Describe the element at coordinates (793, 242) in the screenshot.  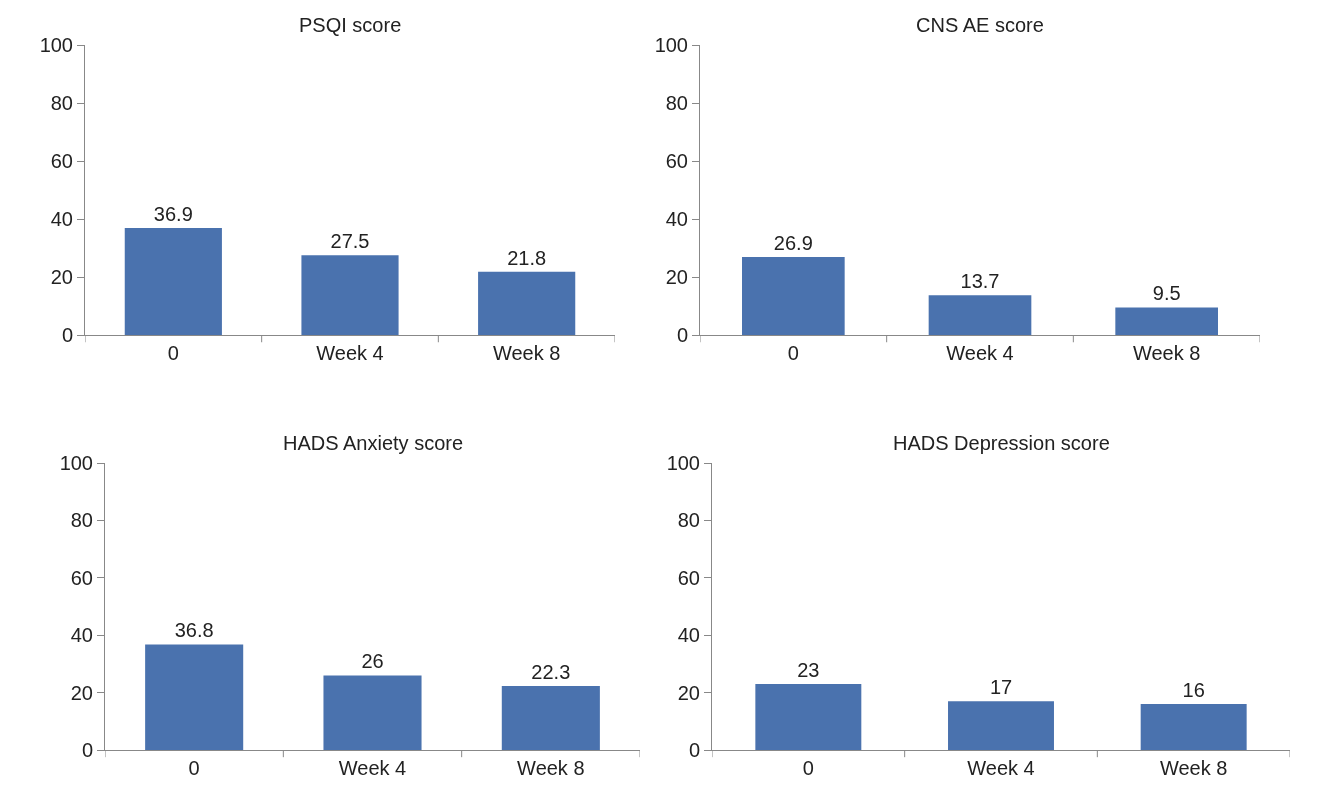
I see `data-label: 26.9` at that location.